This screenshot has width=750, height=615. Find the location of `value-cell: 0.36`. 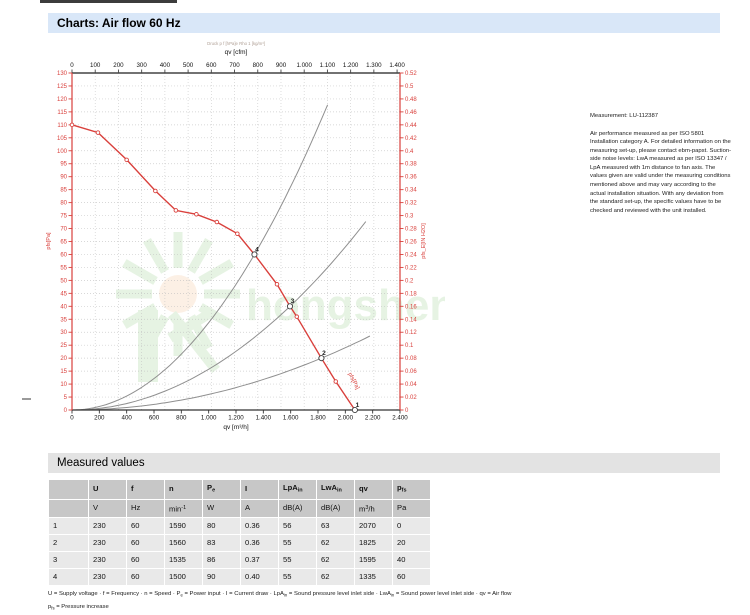

value-cell: 0.36 is located at coordinates (259, 526).